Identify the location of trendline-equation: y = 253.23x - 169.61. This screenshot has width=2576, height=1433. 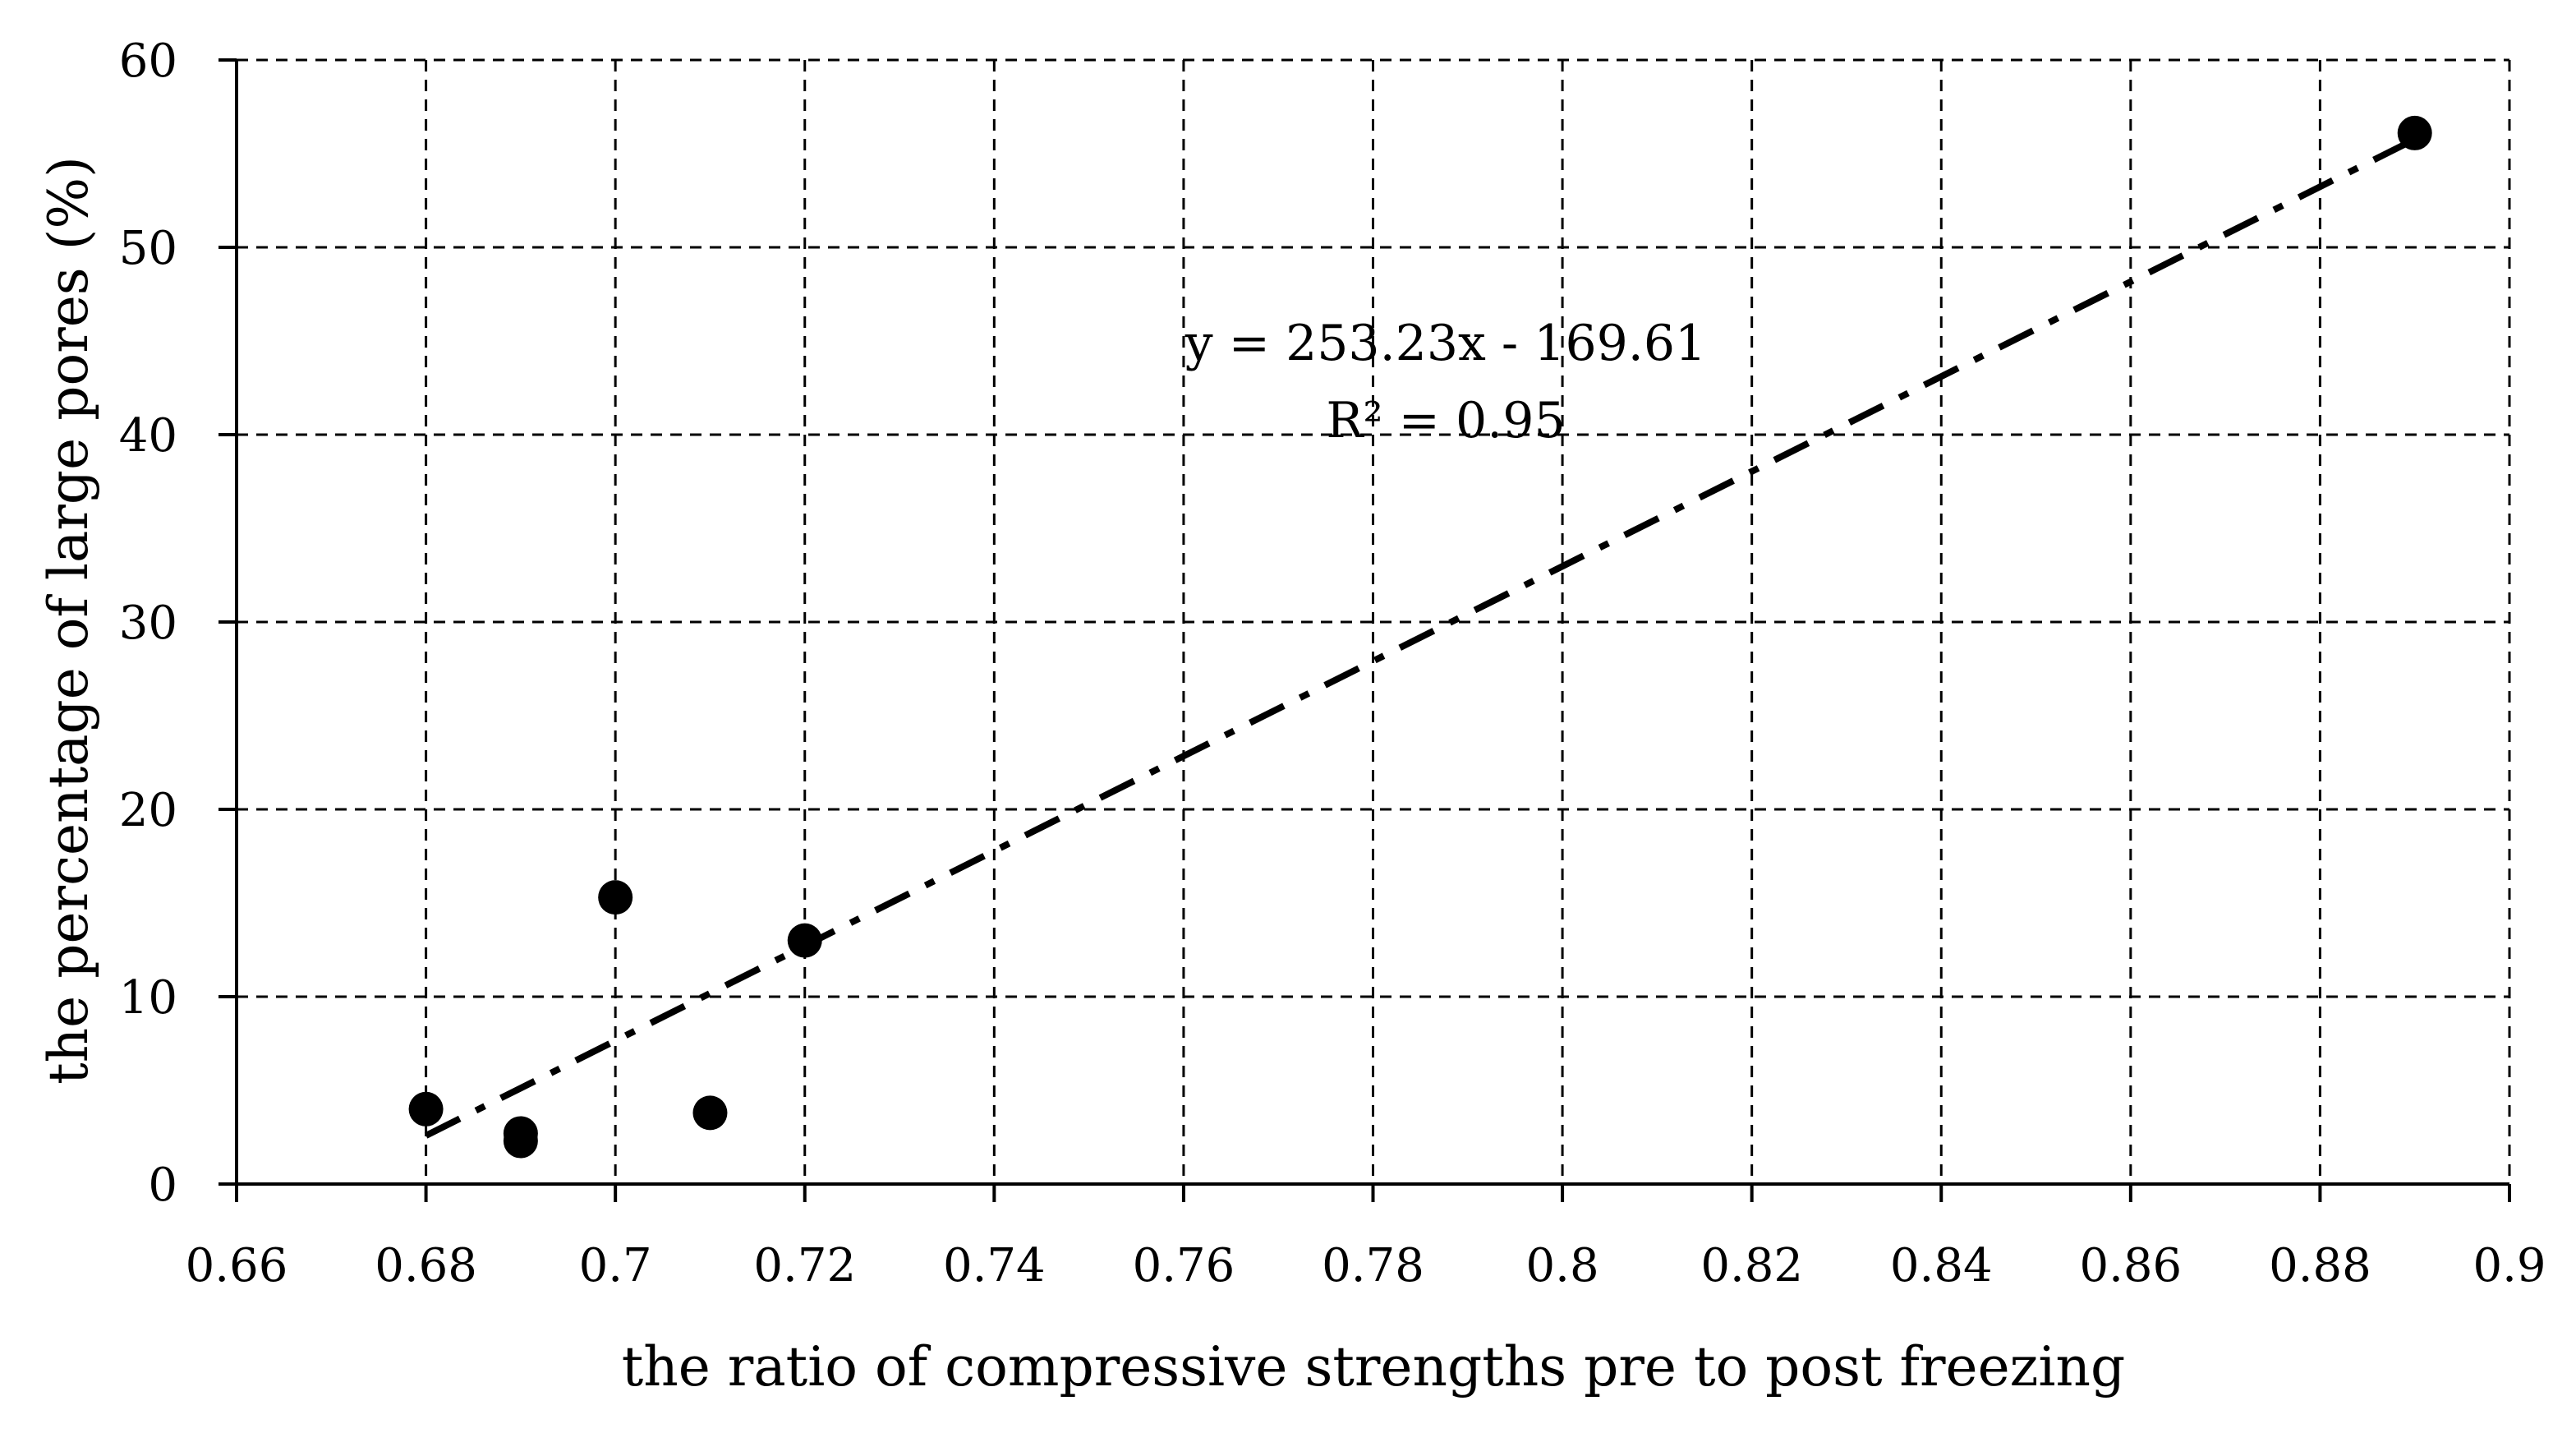
(1445, 343).